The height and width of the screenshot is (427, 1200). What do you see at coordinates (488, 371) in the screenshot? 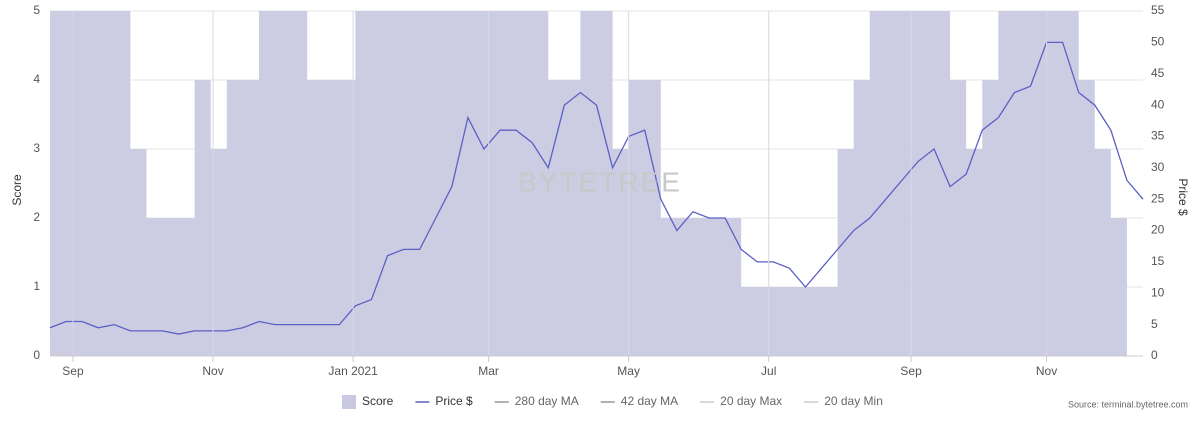
I see `x-tick-label: Mar` at bounding box center [488, 371].